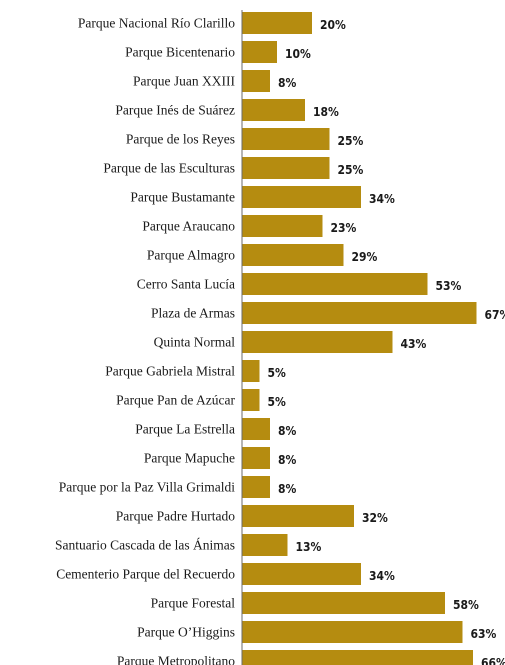 The height and width of the screenshot is (665, 505). What do you see at coordinates (170, 371) in the screenshot?
I see `category-label: Parque Gabriela Mistral` at bounding box center [170, 371].